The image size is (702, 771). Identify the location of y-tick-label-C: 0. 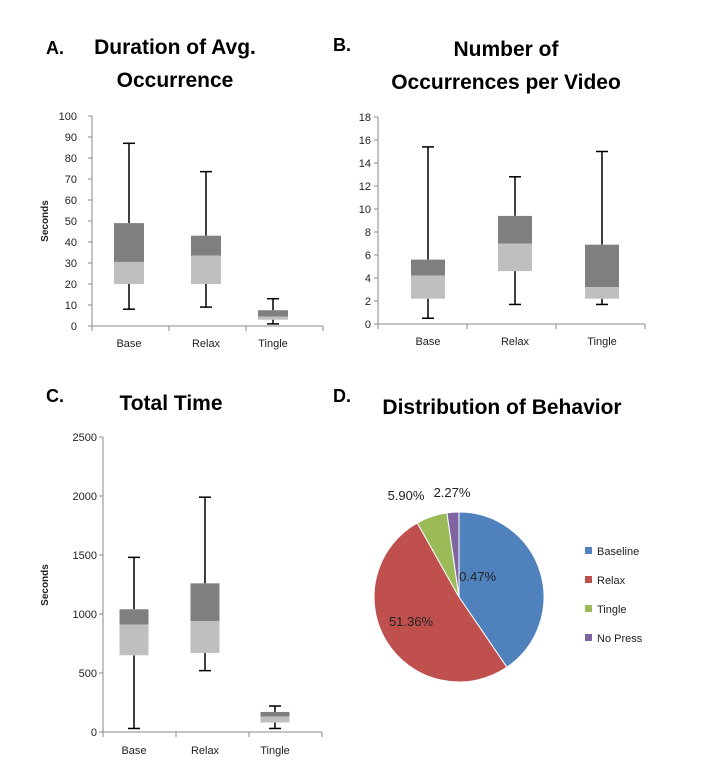
(94, 733).